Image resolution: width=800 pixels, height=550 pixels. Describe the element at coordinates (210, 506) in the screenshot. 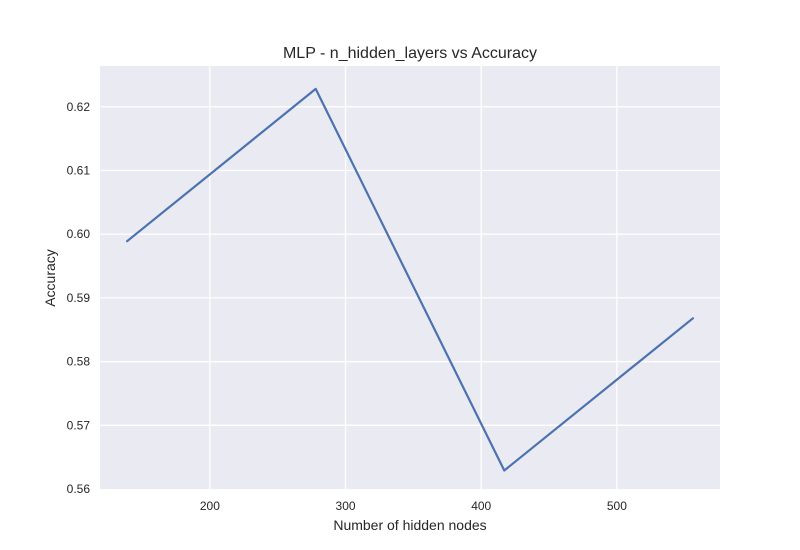

I see `x-tick-label: 200` at that location.